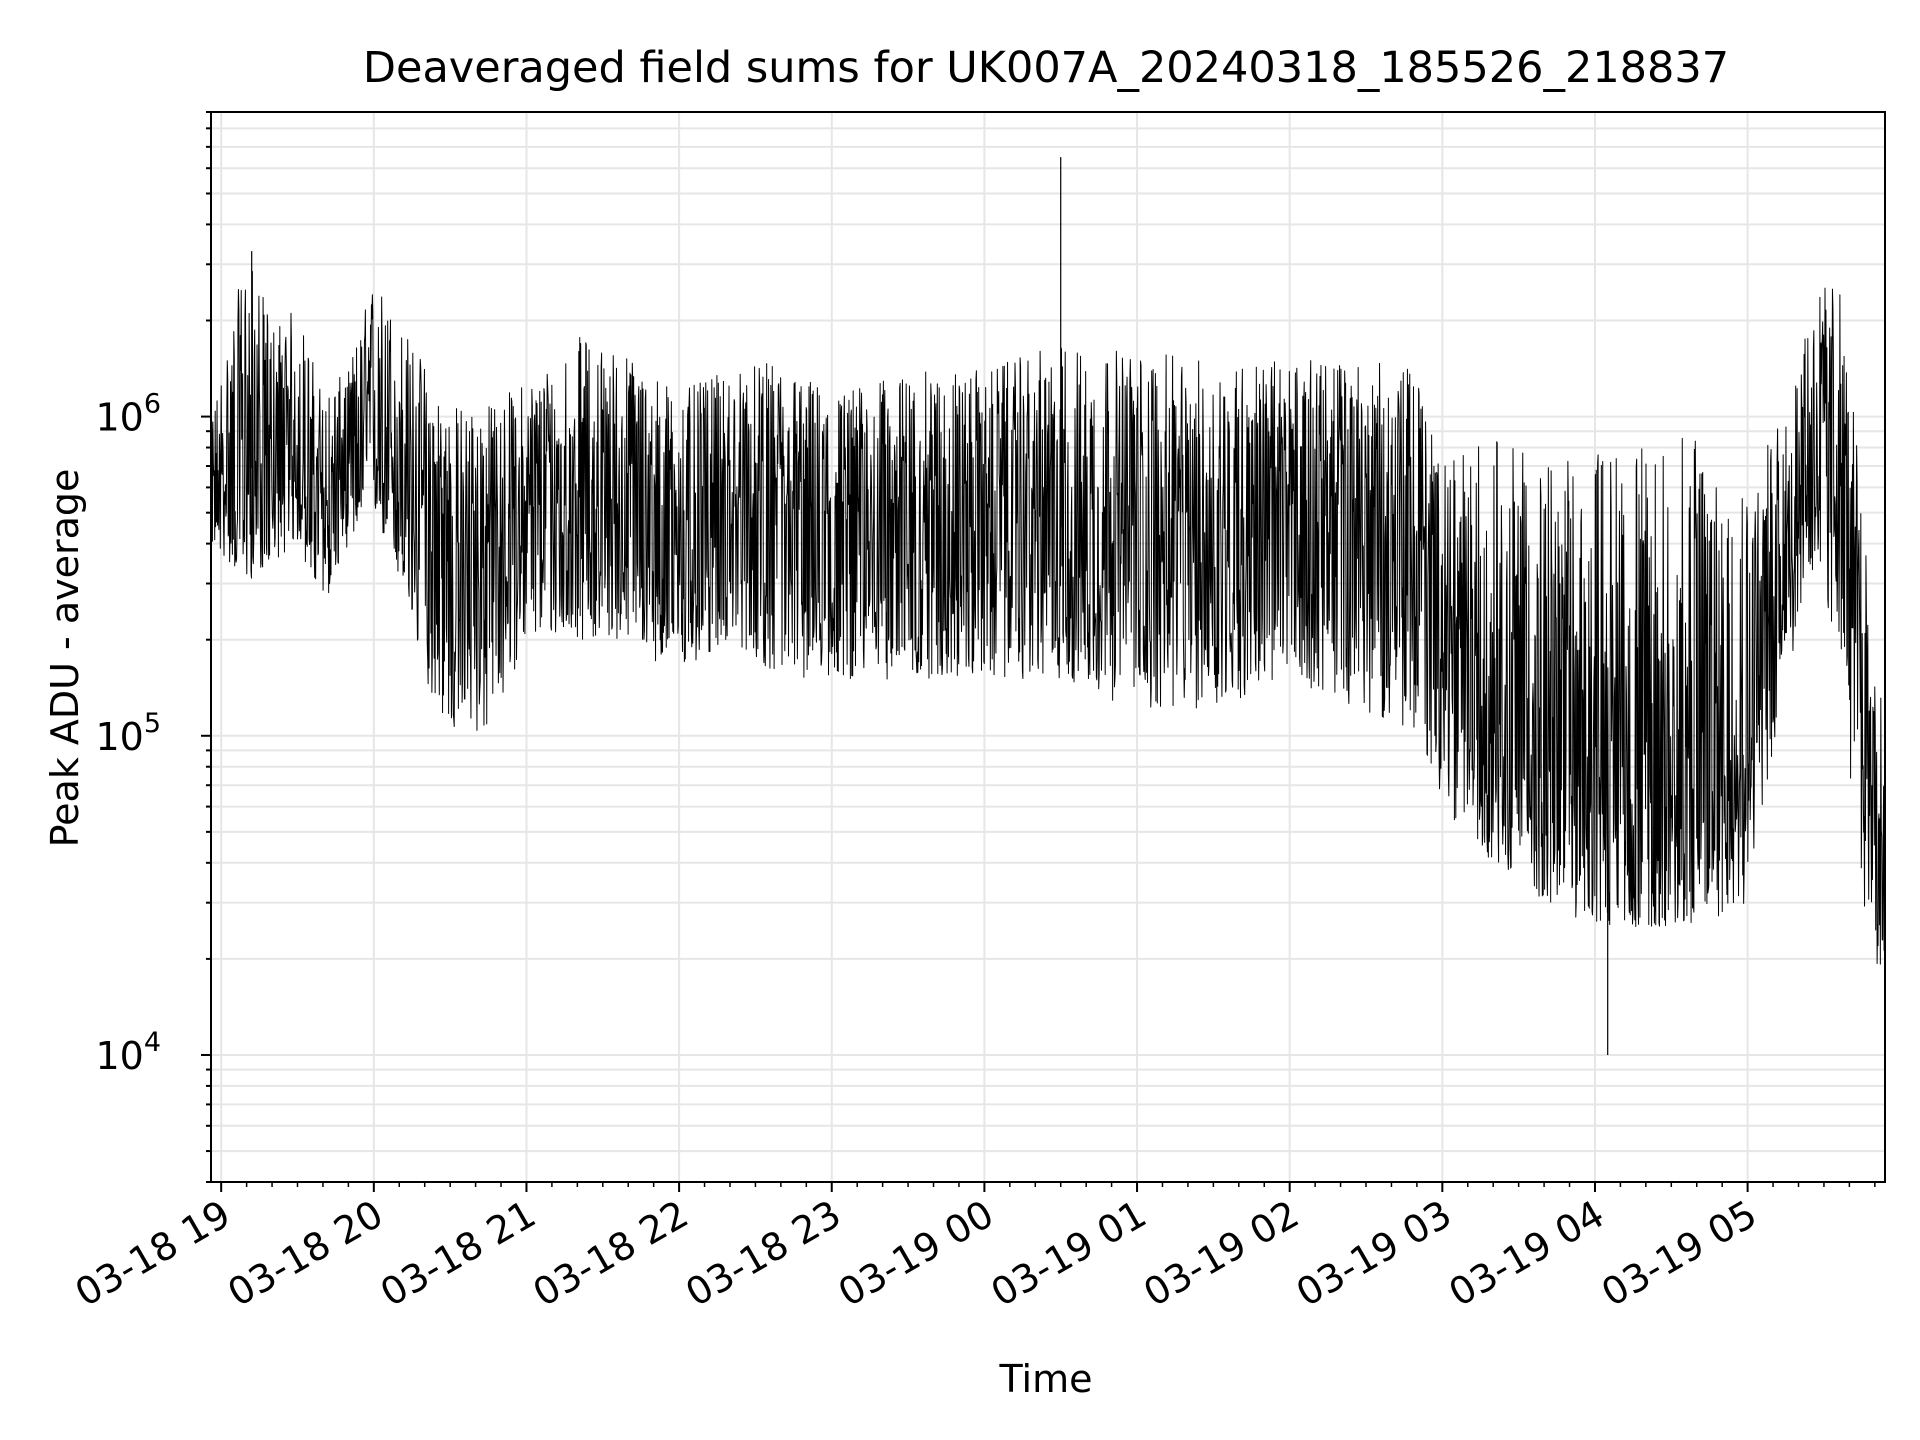 The image size is (1920, 1440). I want to click on y-axis-label: Peak ADU - average, so click(65, 658).